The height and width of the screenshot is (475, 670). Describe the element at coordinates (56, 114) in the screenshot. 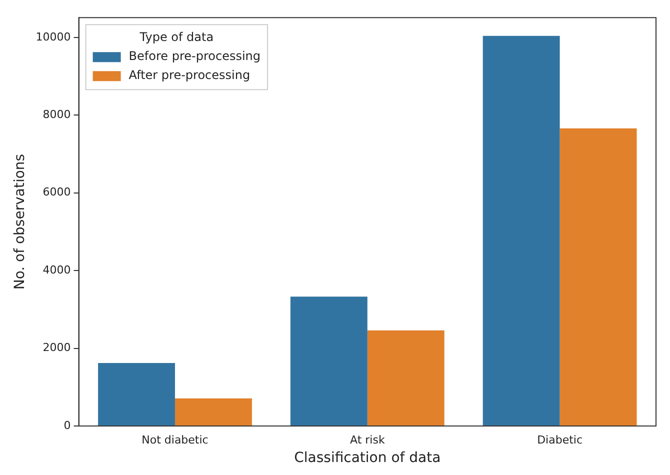

I see `y-tick-label: 8000` at that location.